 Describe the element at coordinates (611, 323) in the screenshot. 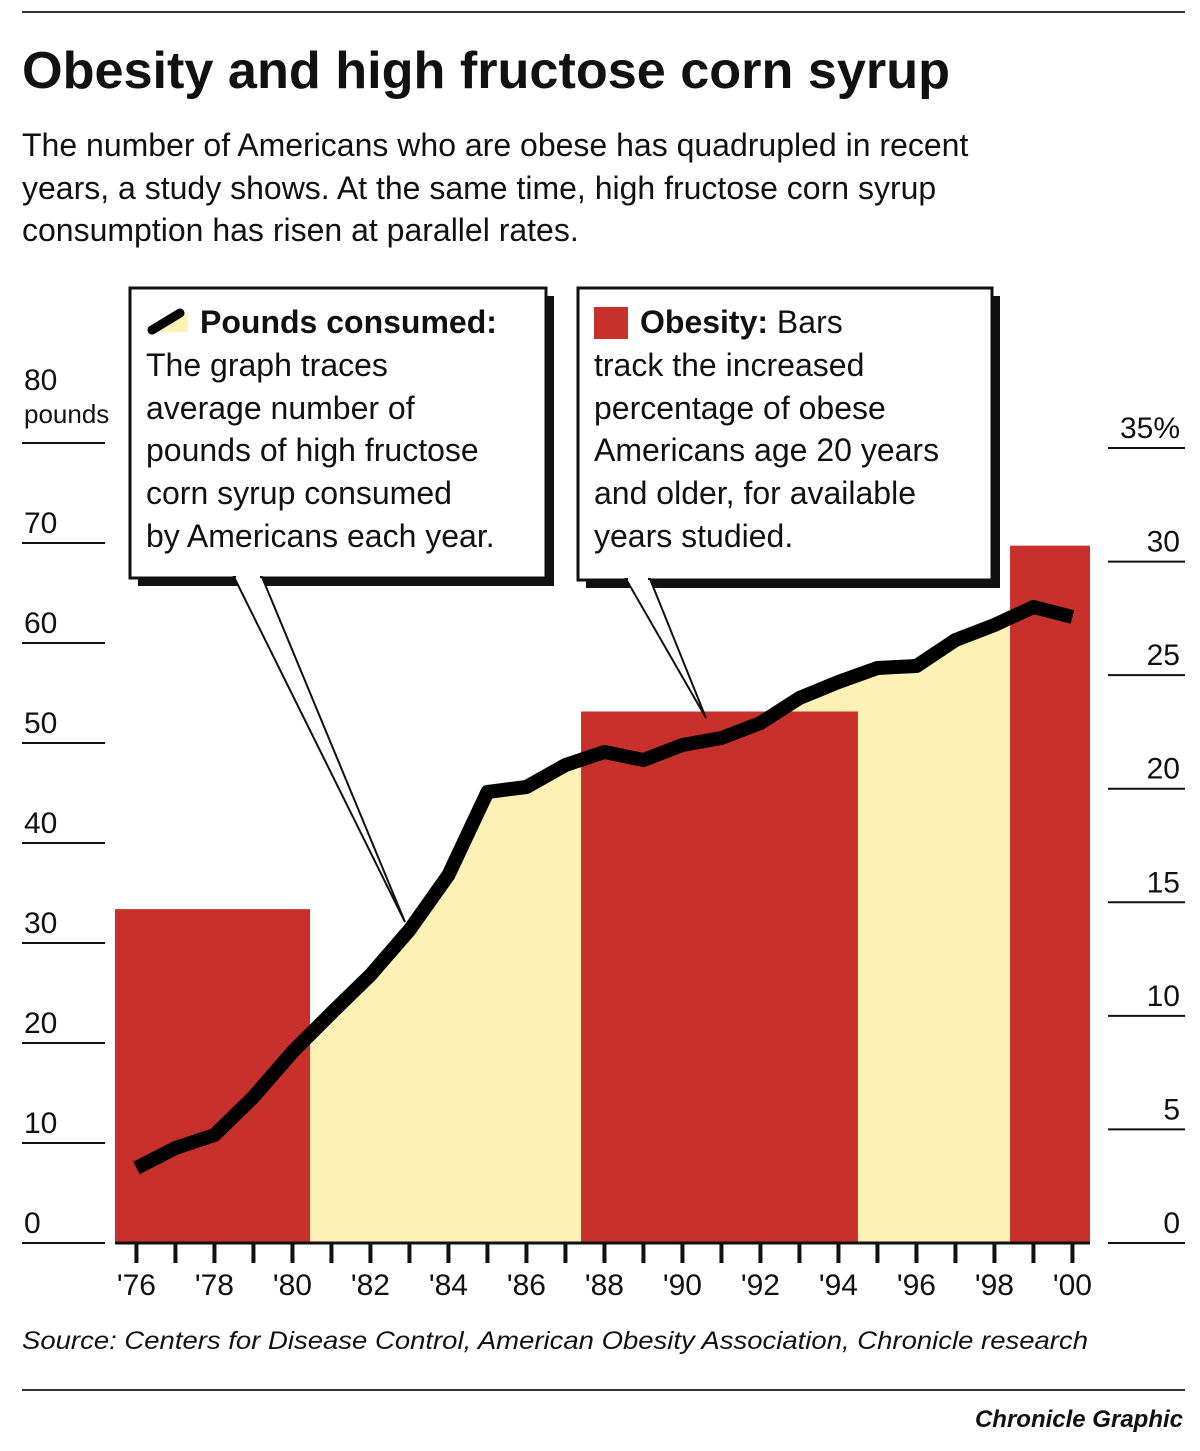

I see `legend-swatch` at that location.